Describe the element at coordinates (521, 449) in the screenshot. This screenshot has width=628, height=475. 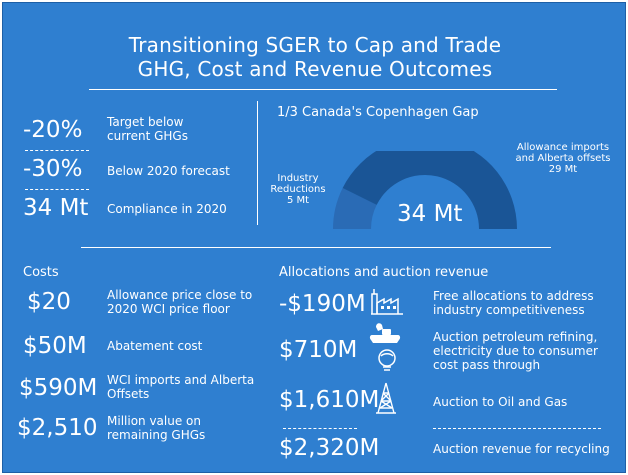
I see `allocation-label-4: Auction revenue for recycling` at that location.